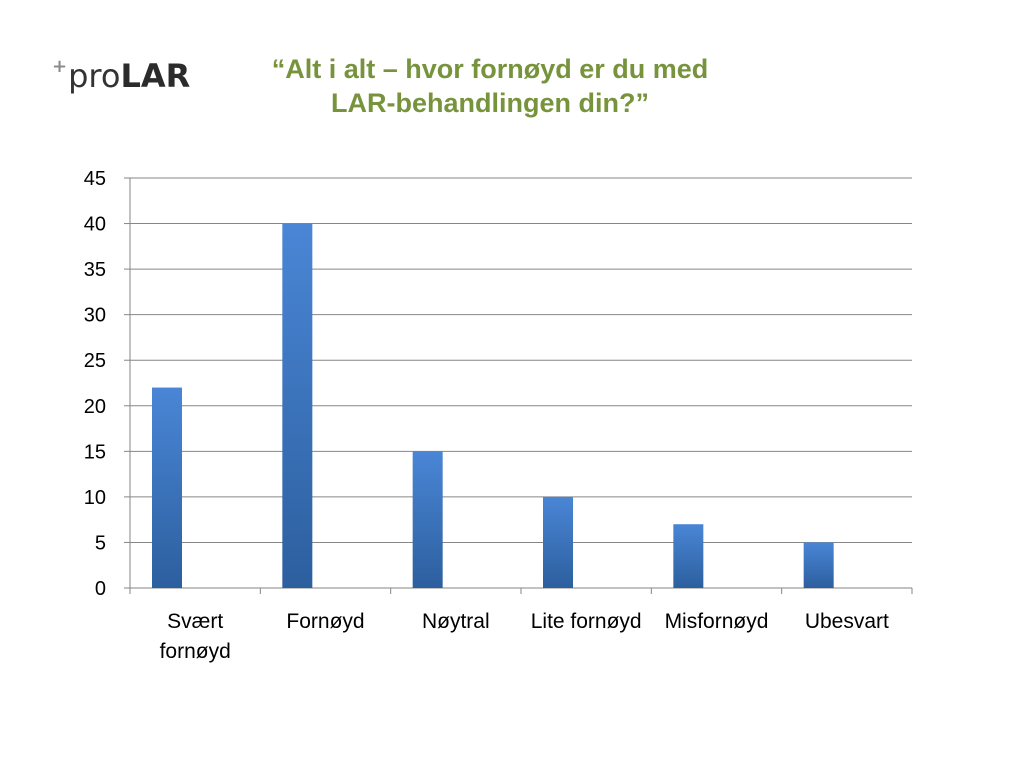 The width and height of the screenshot is (1024, 768). What do you see at coordinates (95, 452) in the screenshot?
I see `y-tick-label-15: 15` at bounding box center [95, 452].